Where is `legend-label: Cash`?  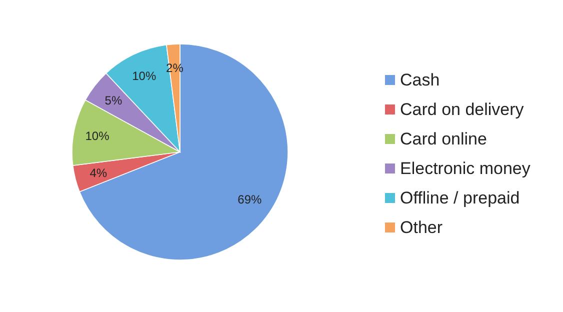
legend-label: Cash is located at coordinates (420, 80).